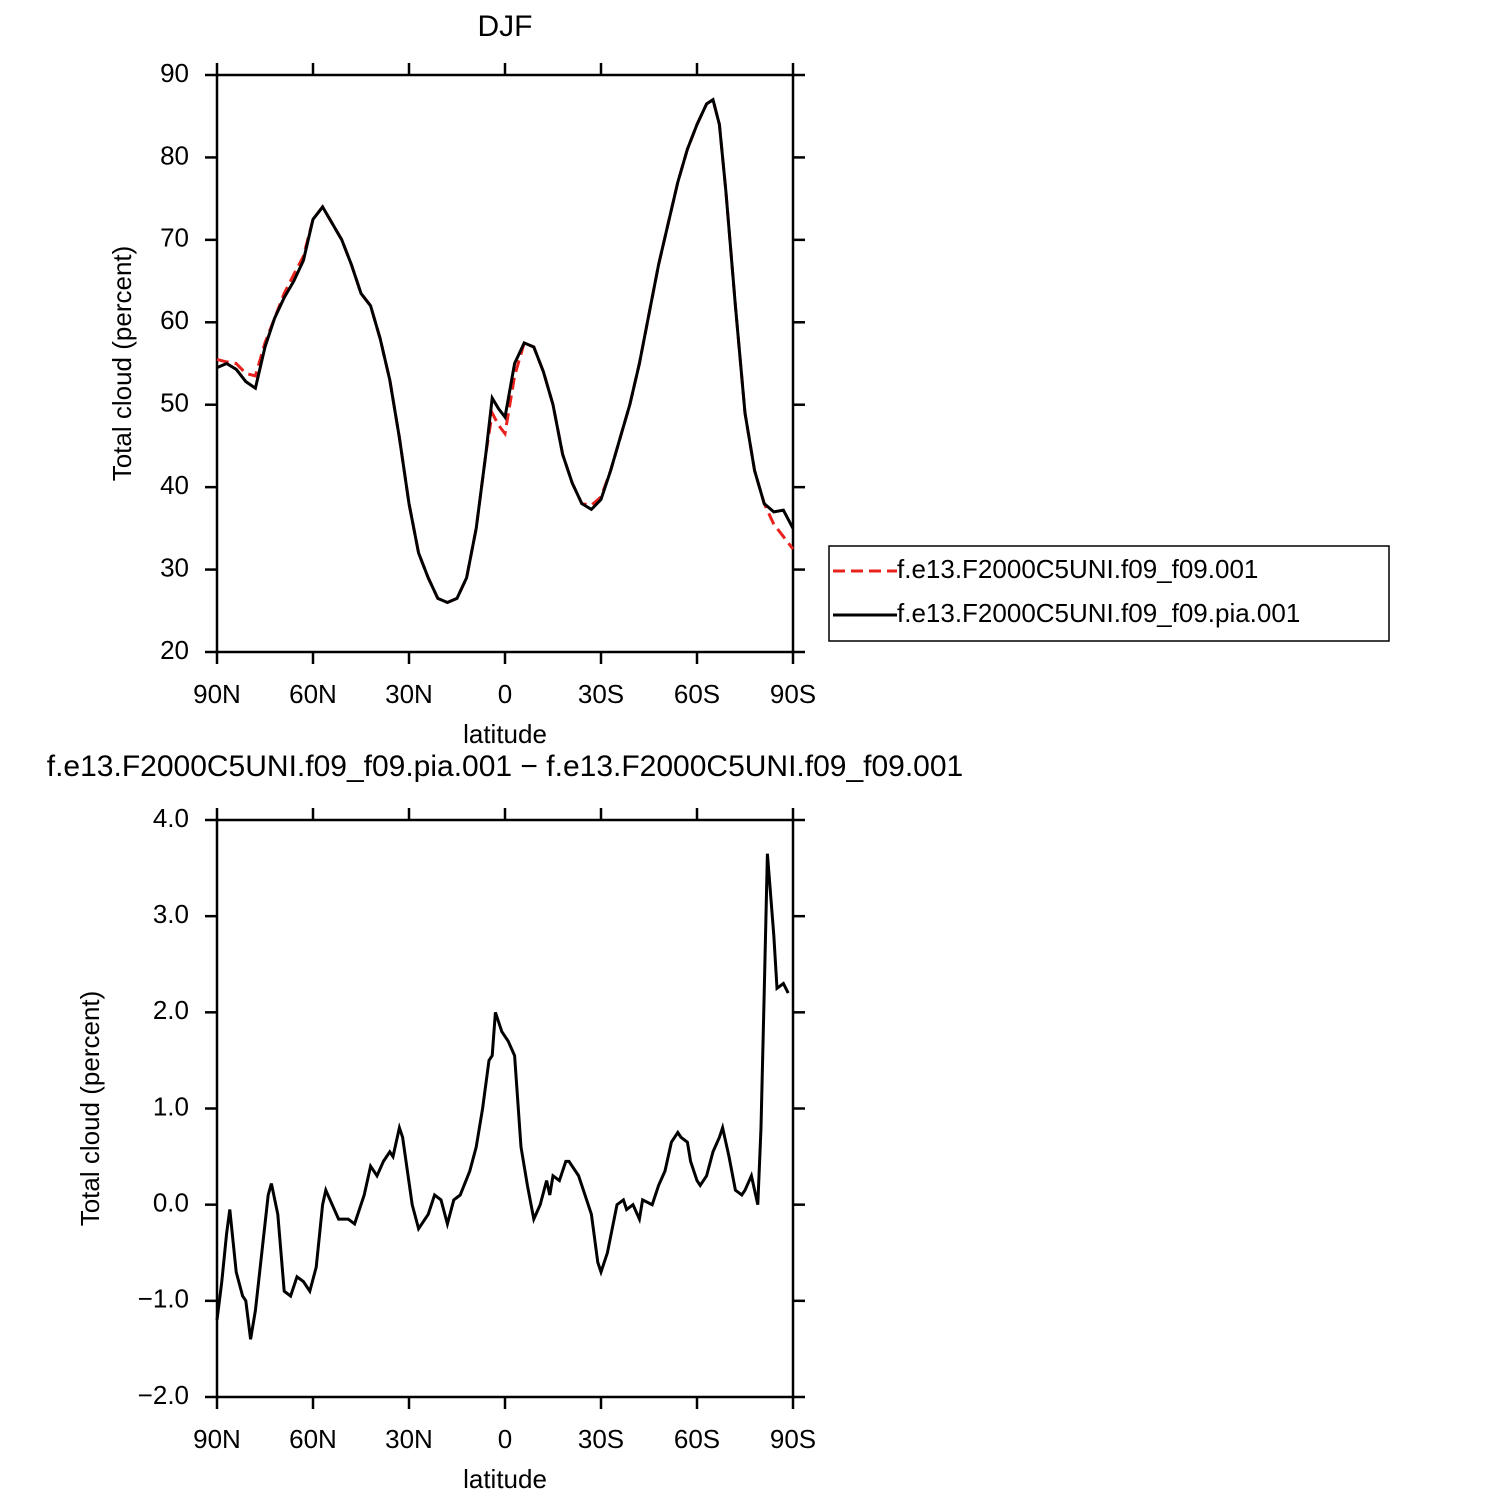  Describe the element at coordinates (174, 650) in the screenshot. I see `y-tick-label: 20` at that location.